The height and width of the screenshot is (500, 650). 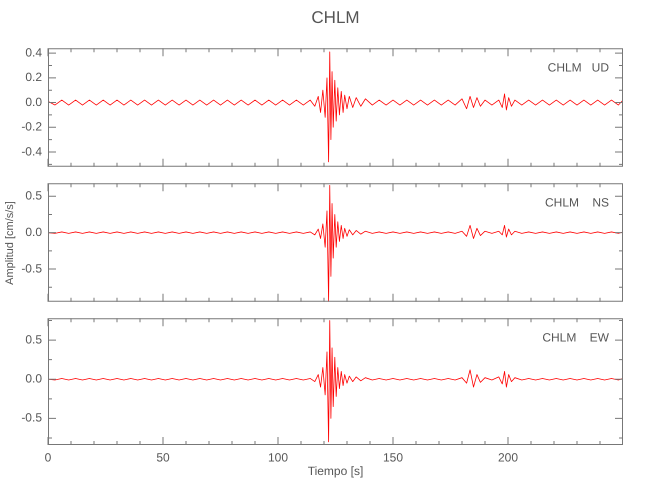 I want to click on annotation: CHLM EW, so click(x=576, y=337).